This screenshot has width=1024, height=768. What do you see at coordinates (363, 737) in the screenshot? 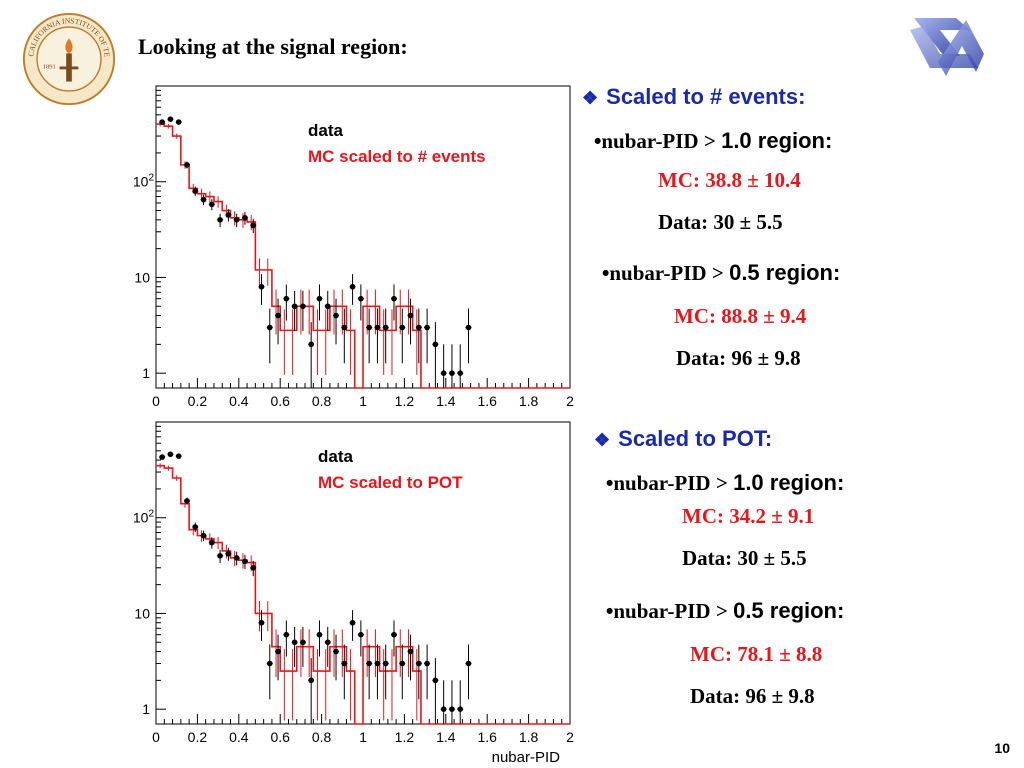
I see `x-tick-label: 1` at bounding box center [363, 737].